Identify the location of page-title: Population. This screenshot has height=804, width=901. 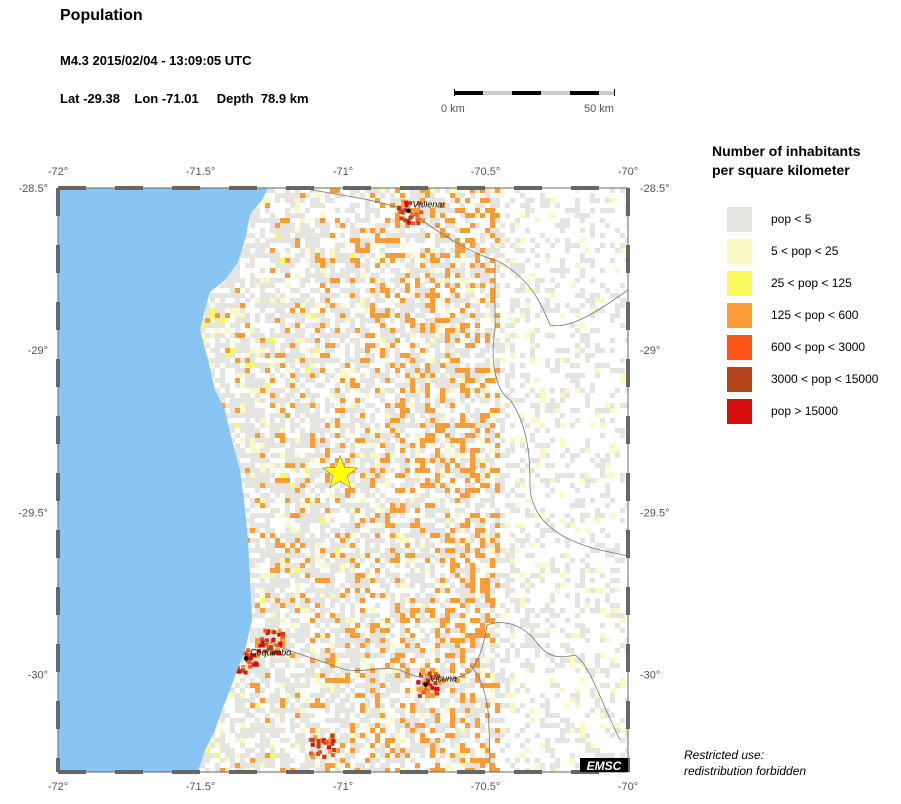
(101, 15).